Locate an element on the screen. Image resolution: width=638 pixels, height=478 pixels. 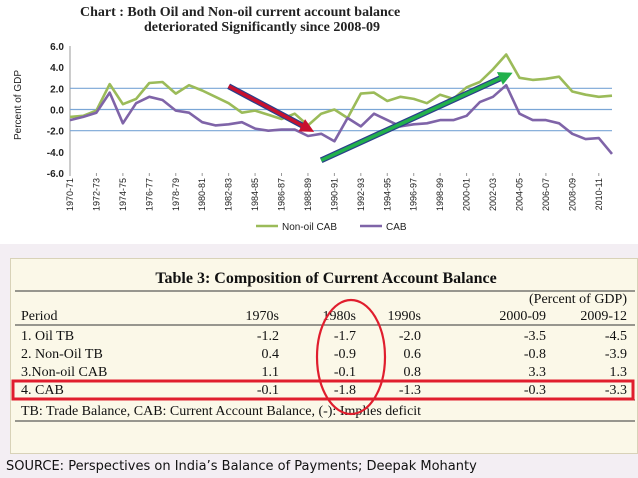
y-tick-label: -6.0 is located at coordinates (56, 174).